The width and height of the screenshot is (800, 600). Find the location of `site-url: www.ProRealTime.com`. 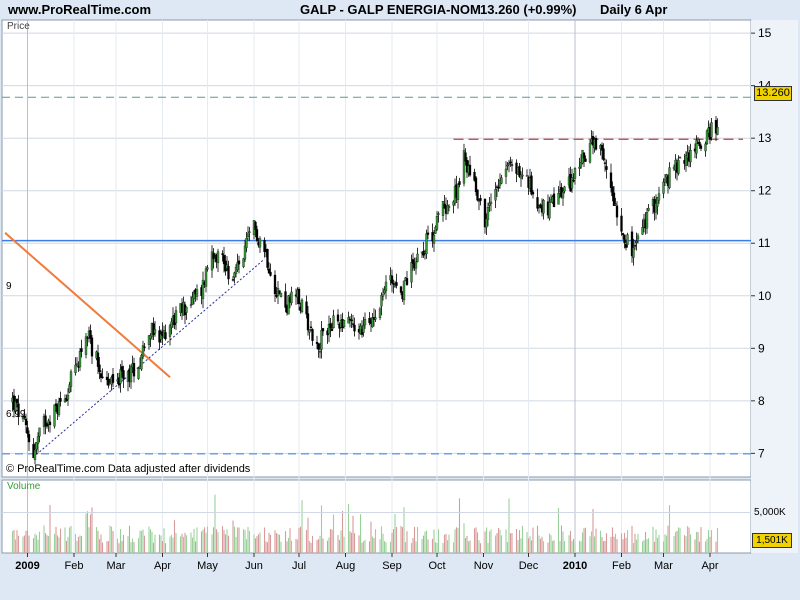

site-url: www.ProRealTime.com is located at coordinates (80, 9).